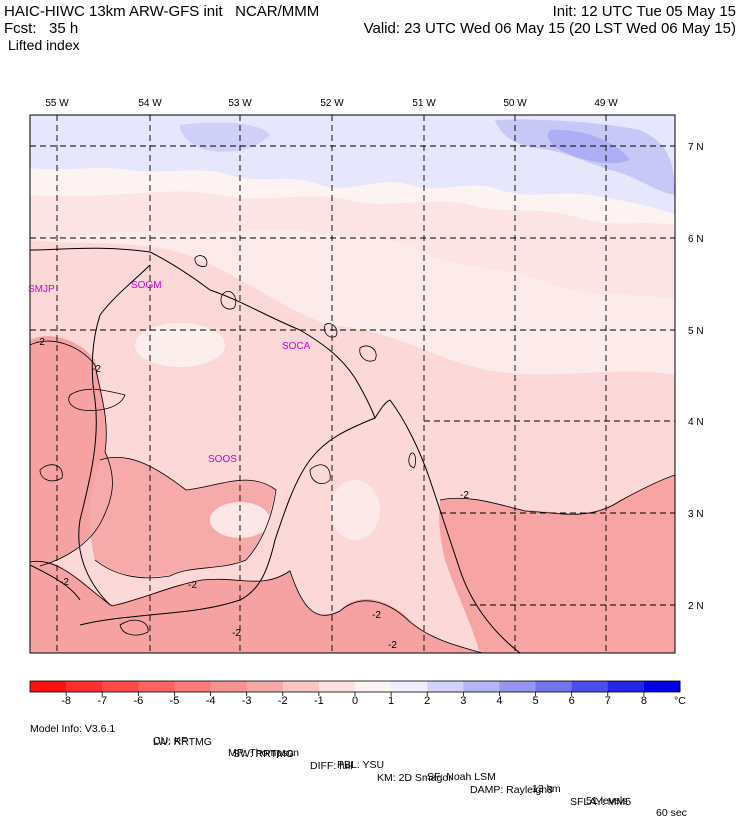  I want to click on colorbar-tick-label: -8, so click(66, 701).